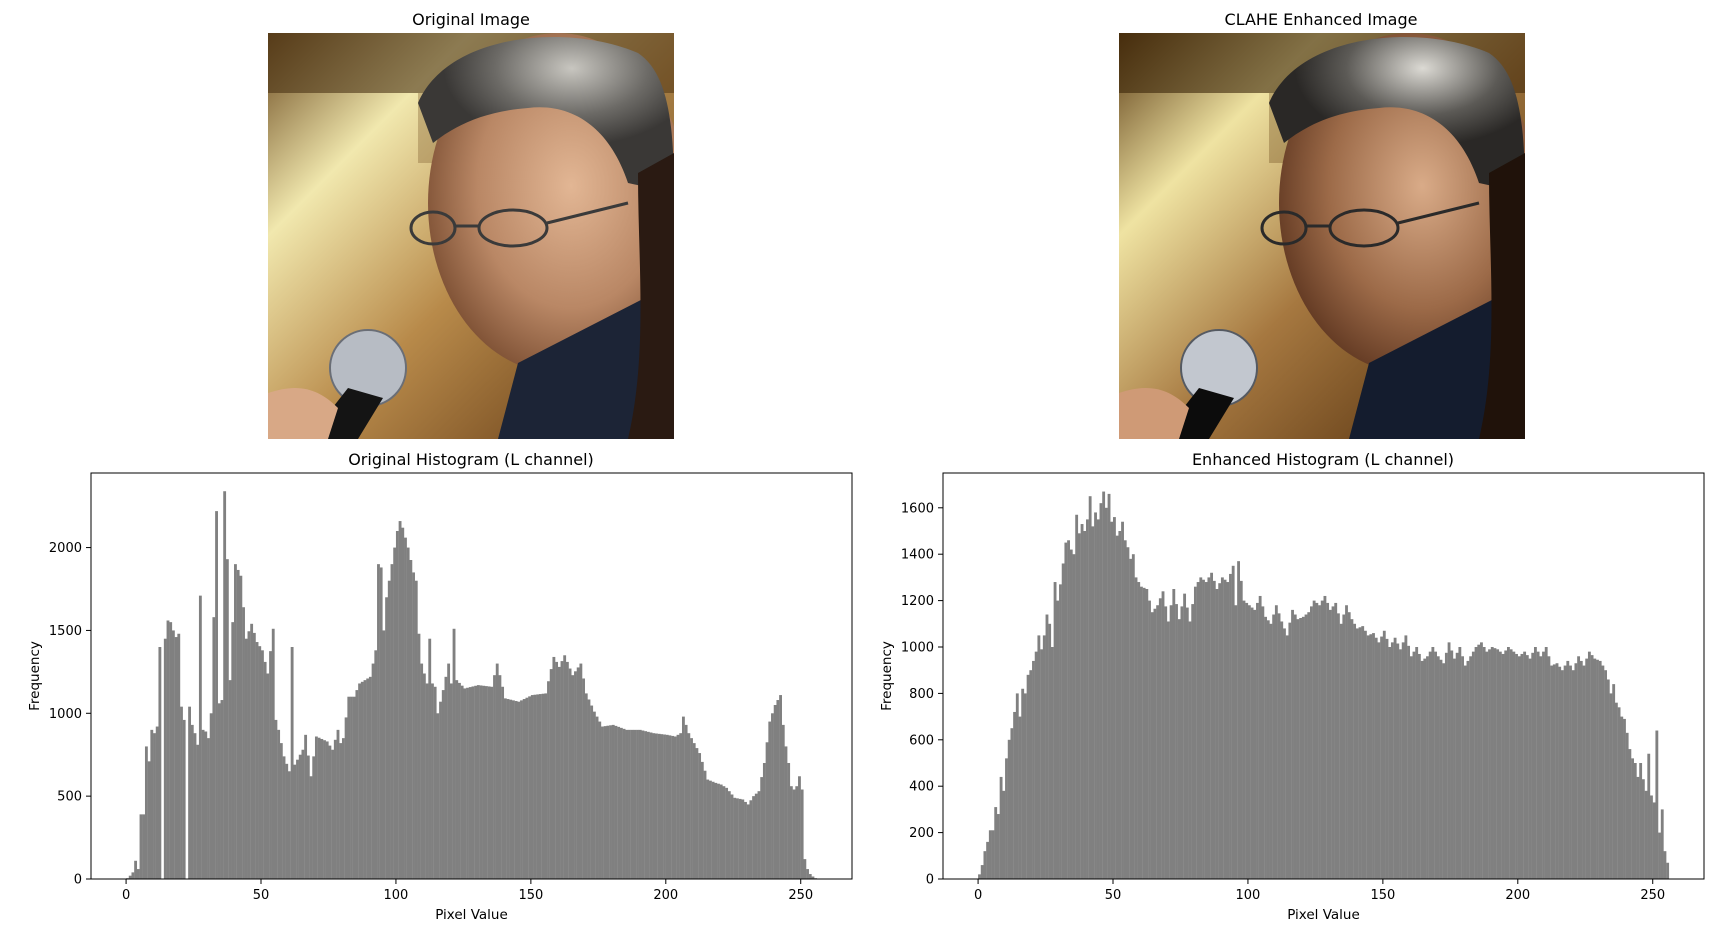 Image resolution: width=1710 pixels, height=927 pixels. I want to click on x-tick-label: 250, so click(800, 895).